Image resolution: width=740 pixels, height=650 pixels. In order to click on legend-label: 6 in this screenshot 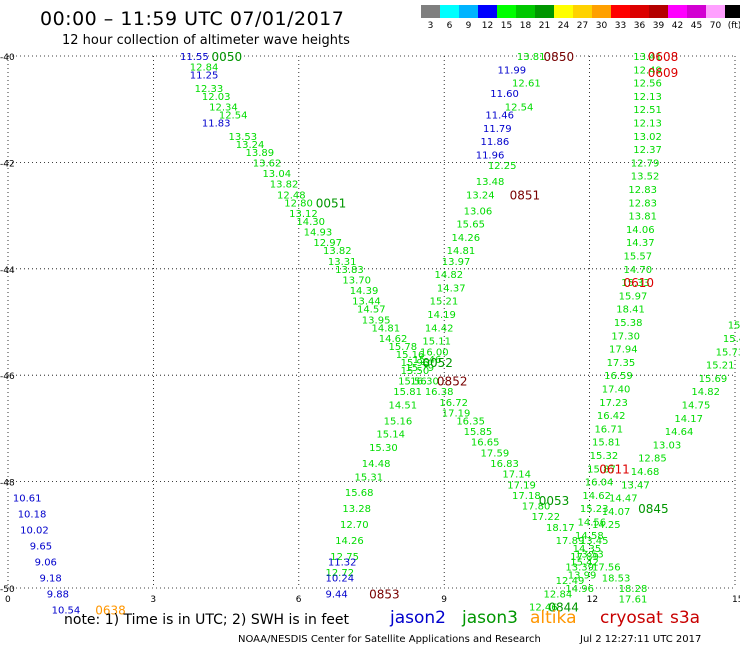, I will do `click(449, 26)`.